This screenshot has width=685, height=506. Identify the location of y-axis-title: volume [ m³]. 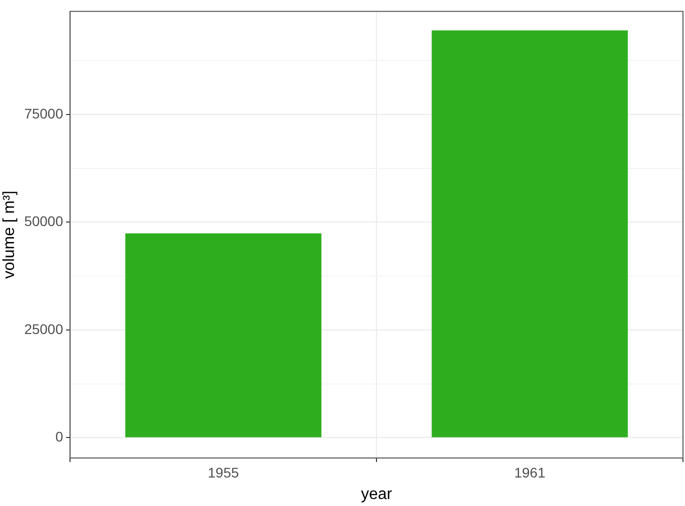
(9, 234).